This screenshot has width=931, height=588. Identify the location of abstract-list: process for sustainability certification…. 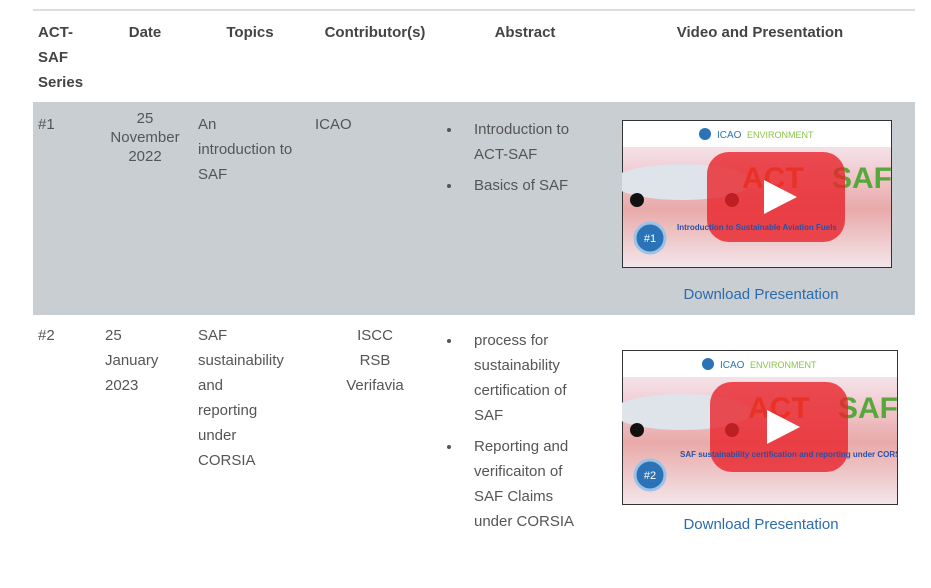
(515, 434).